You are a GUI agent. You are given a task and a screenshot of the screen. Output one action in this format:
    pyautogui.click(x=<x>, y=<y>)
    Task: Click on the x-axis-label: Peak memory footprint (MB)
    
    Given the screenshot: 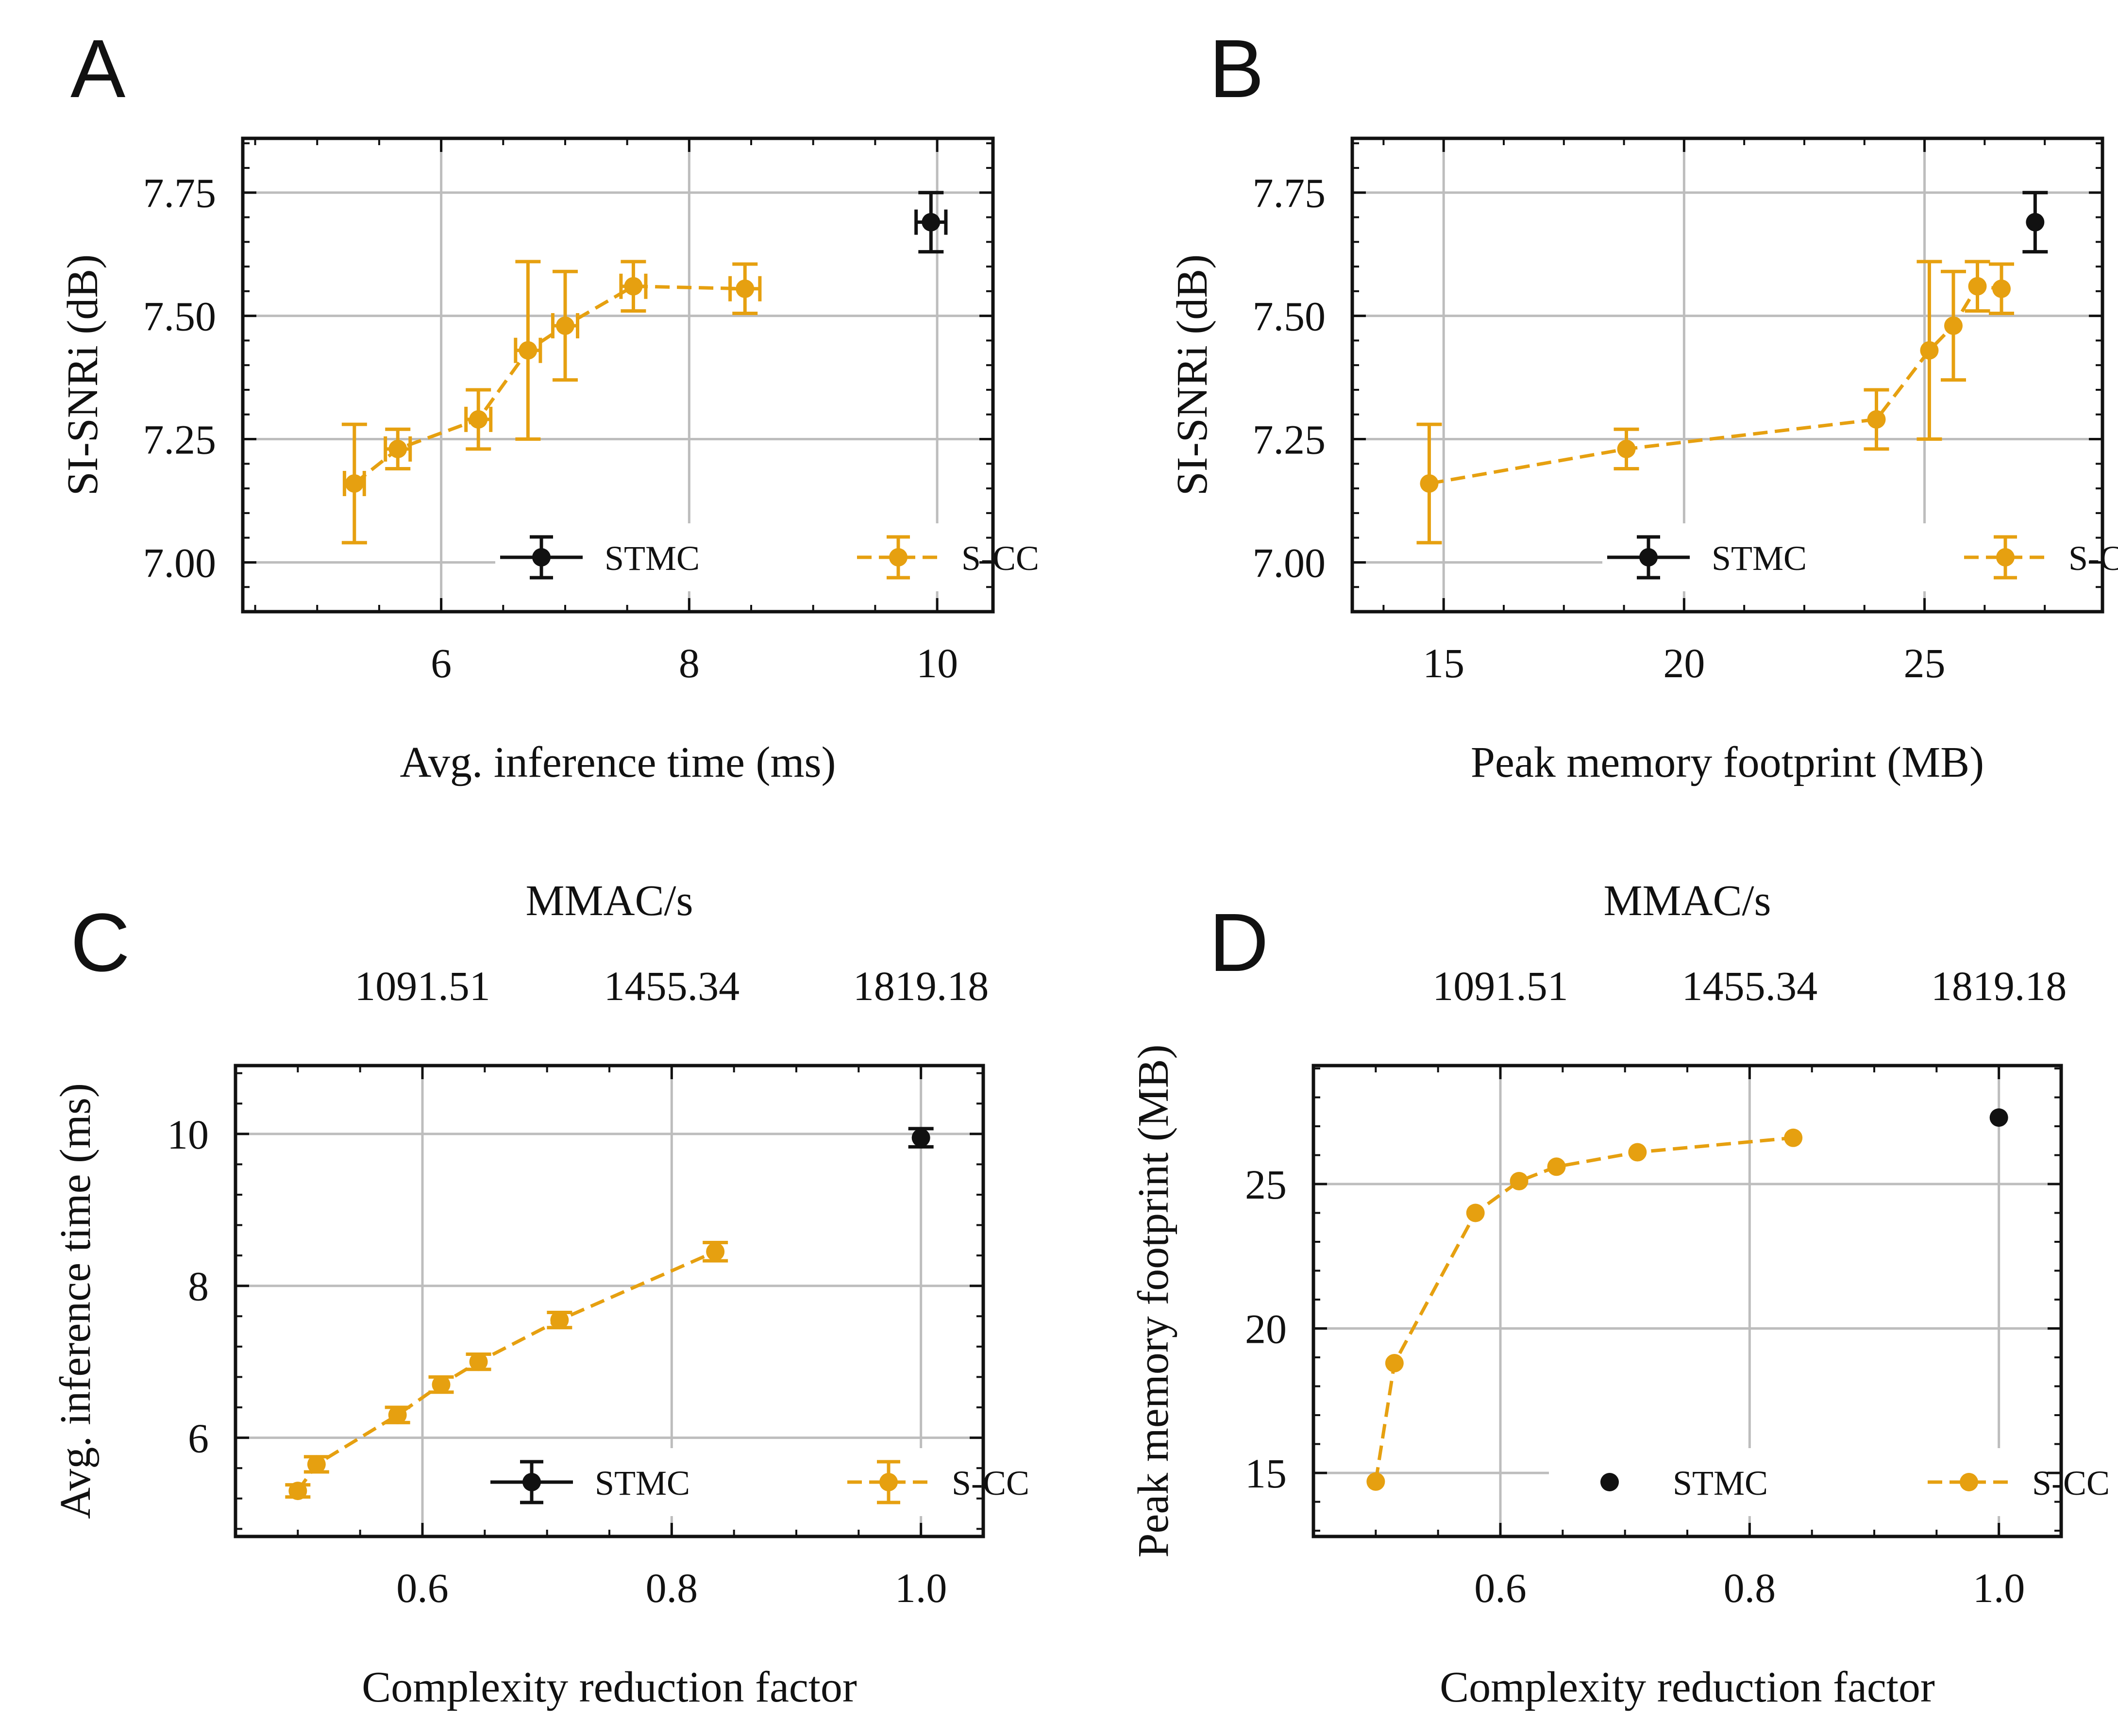 What is the action you would take?
    pyautogui.click(x=1727, y=762)
    